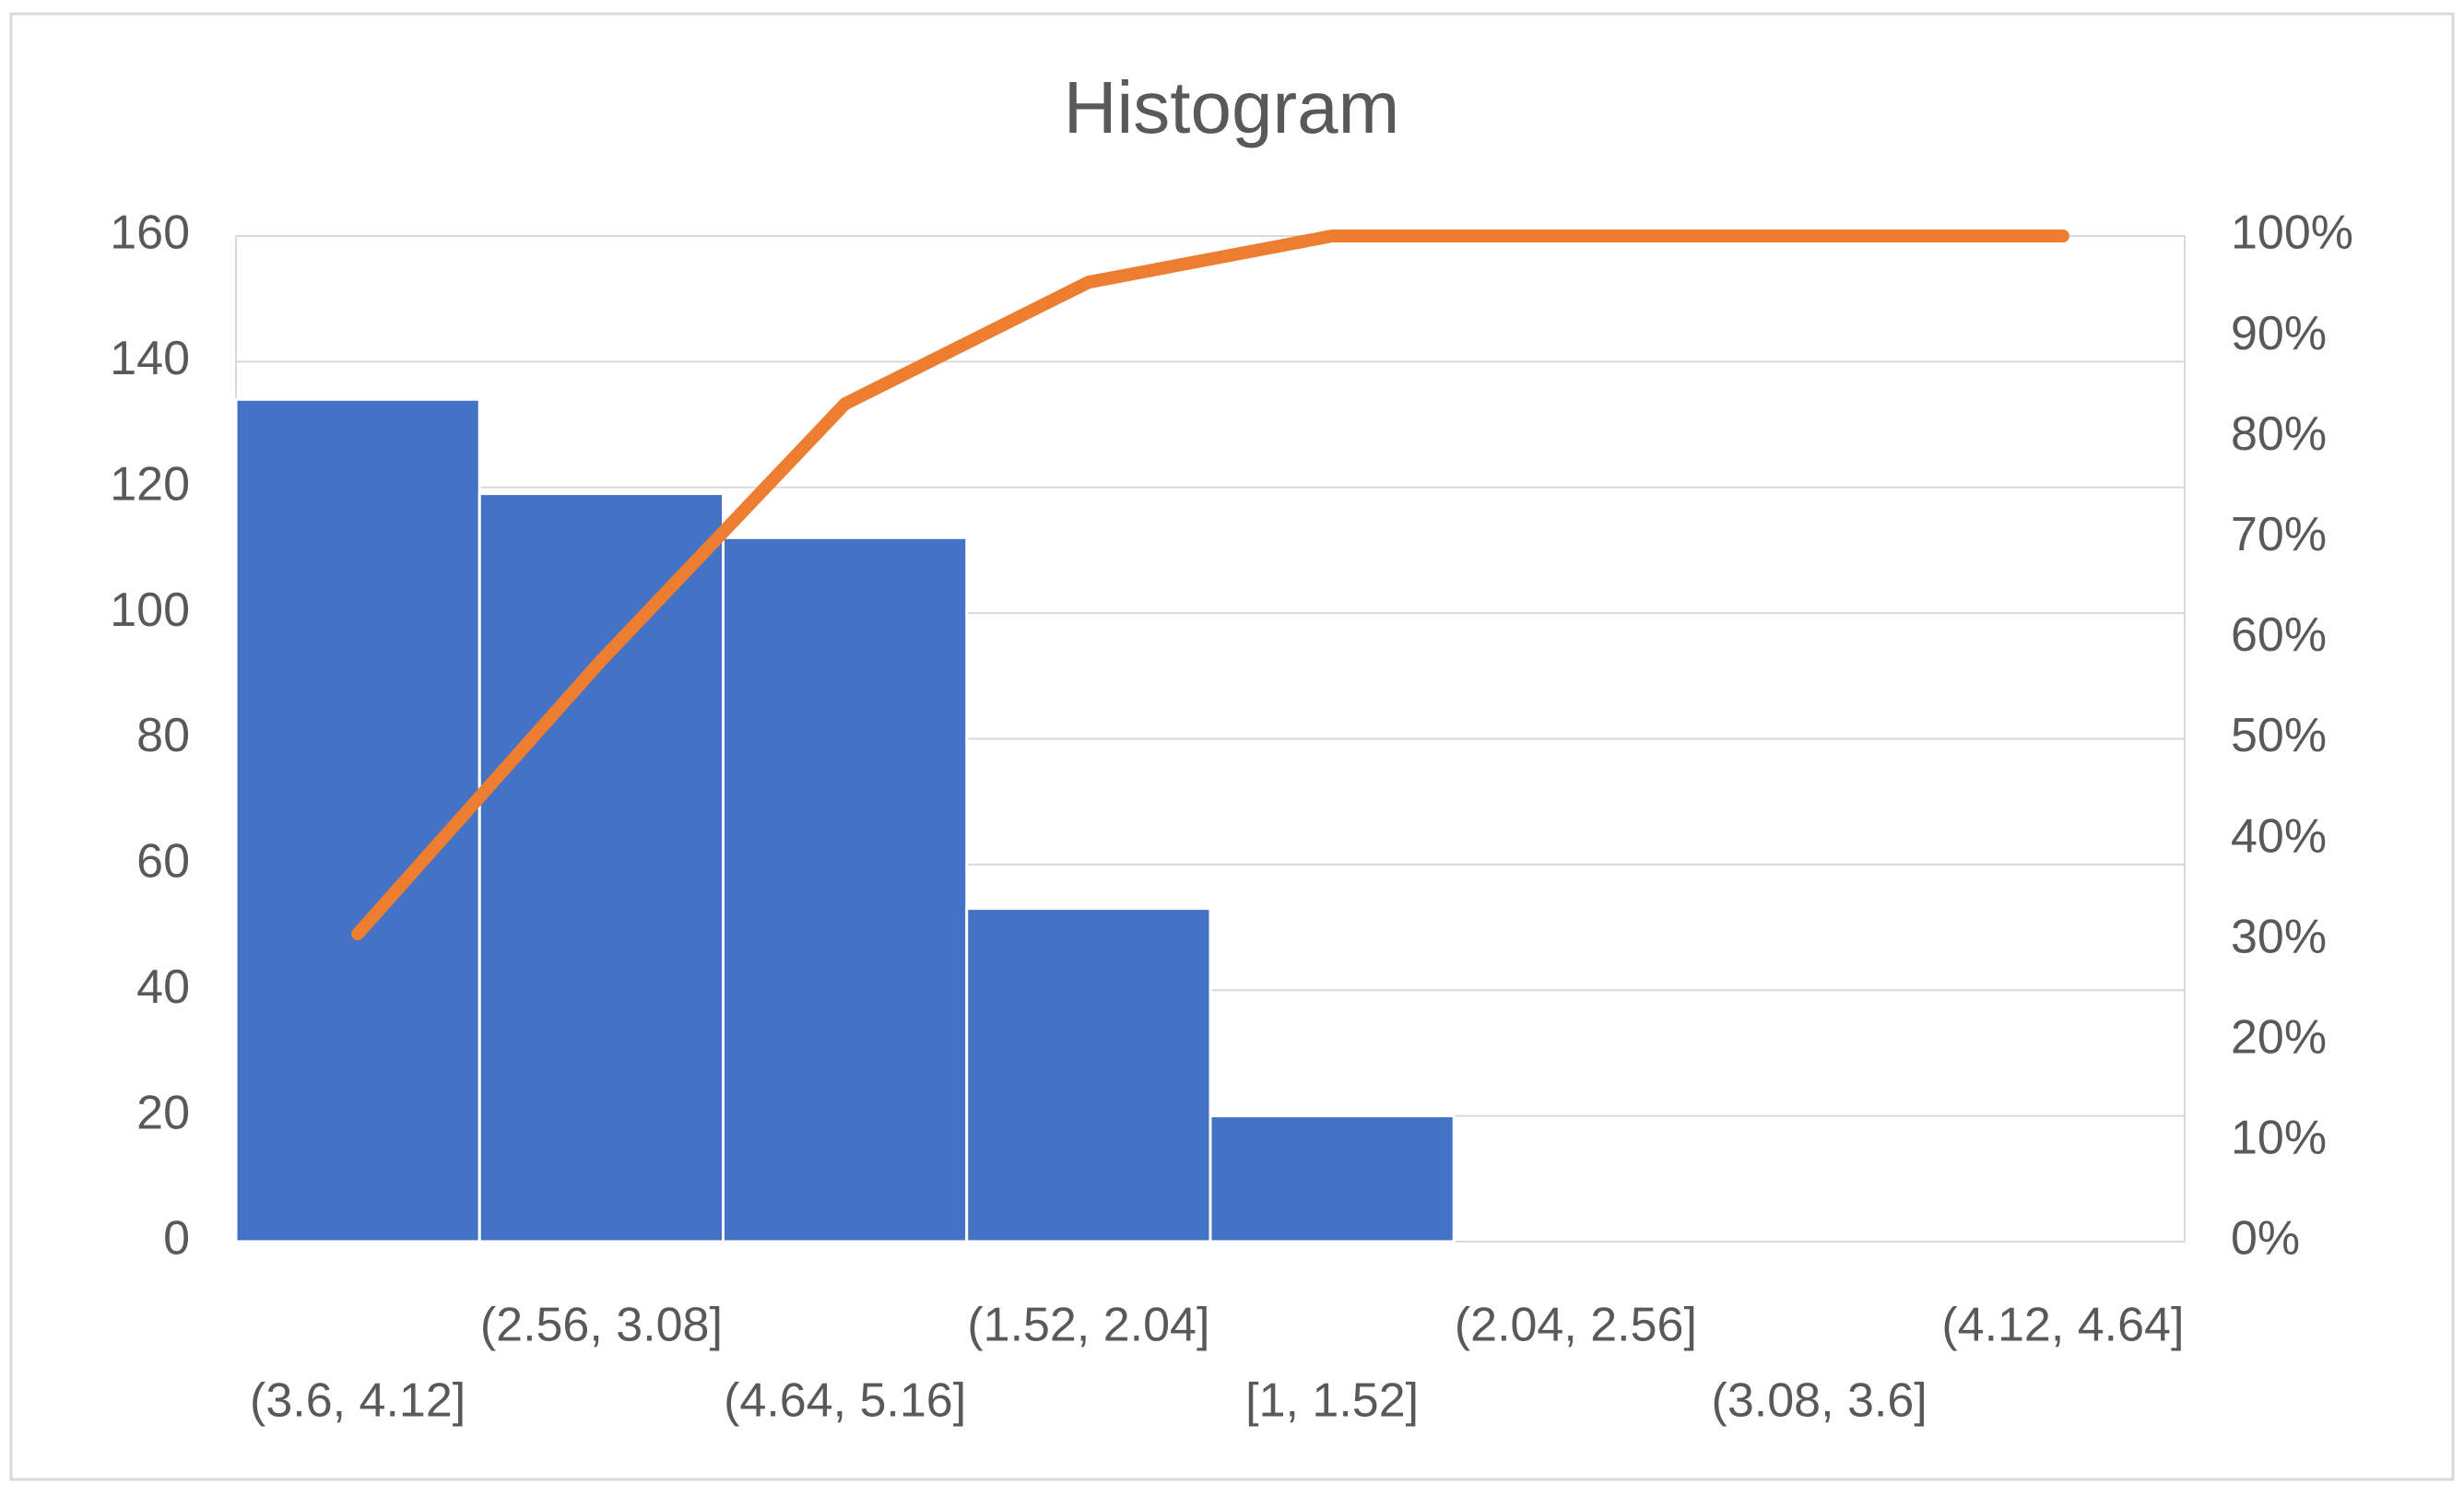 The width and height of the screenshot is (2464, 1496). Describe the element at coordinates (2279, 1038) in the screenshot. I see `y2-tick-label: 20%` at that location.